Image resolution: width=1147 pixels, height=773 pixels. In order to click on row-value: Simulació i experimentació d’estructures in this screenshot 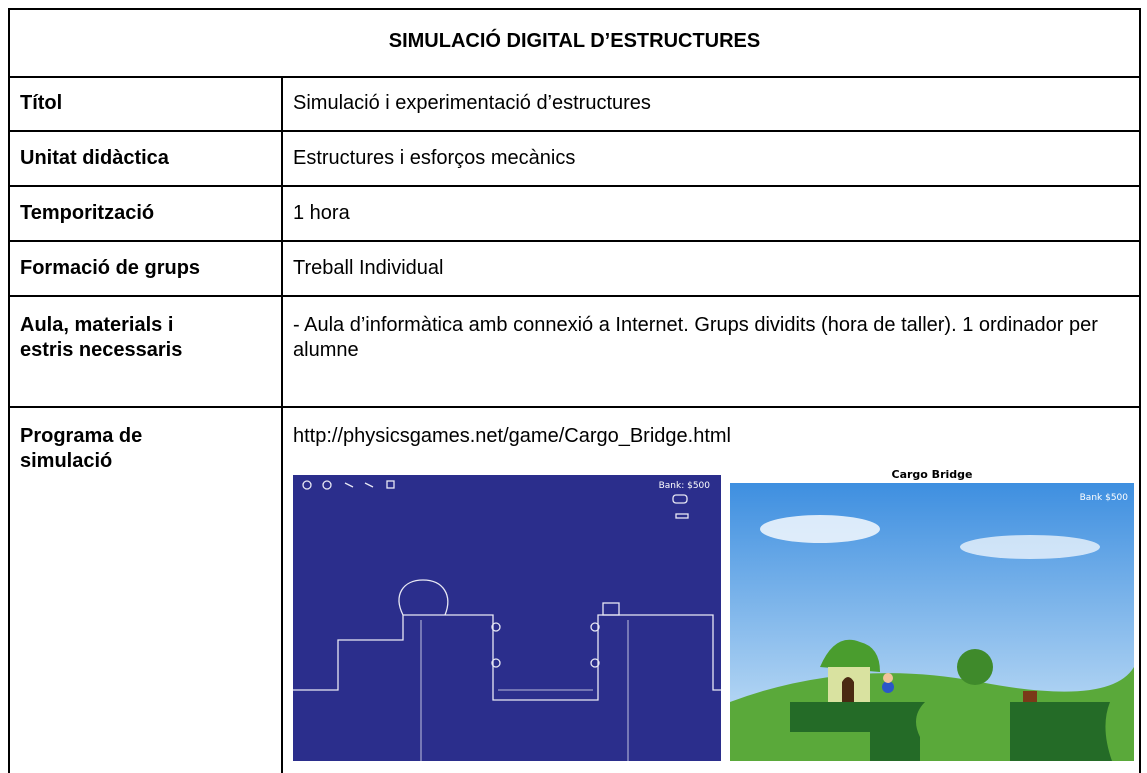, I will do `click(472, 103)`.